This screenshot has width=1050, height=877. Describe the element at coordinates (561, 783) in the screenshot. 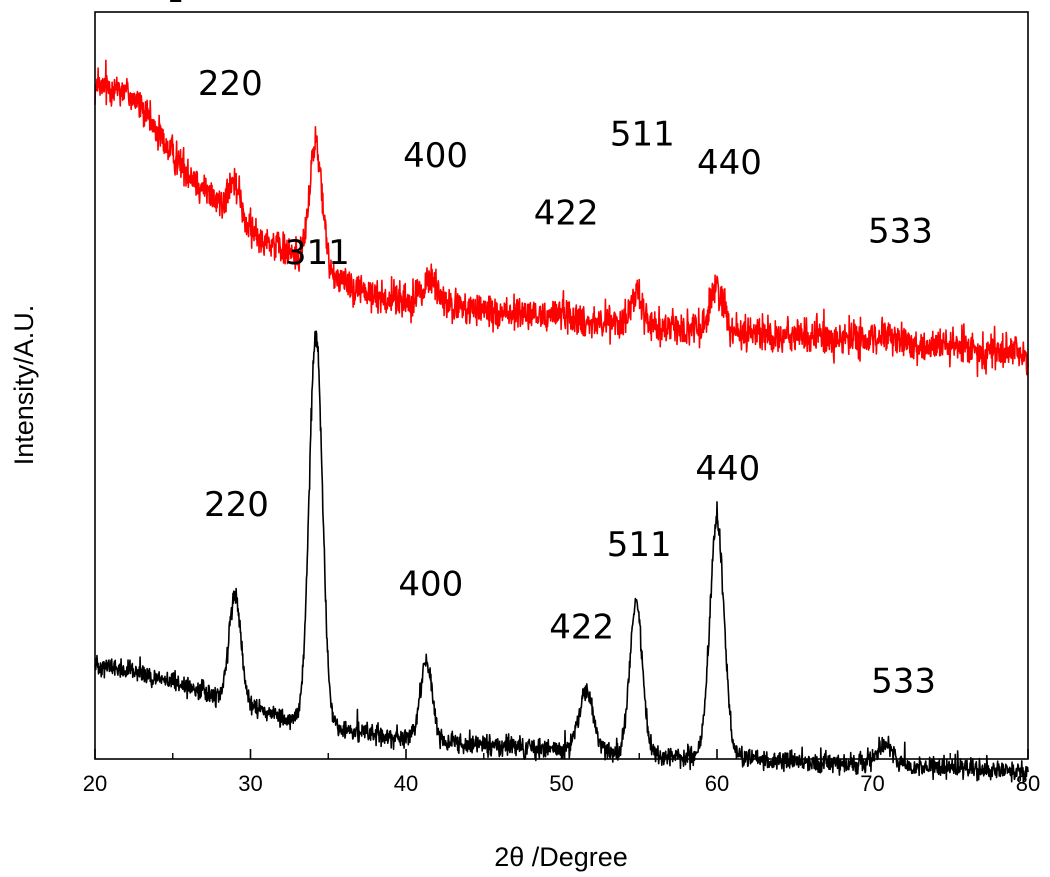

I see `x-tick-label: 50` at that location.